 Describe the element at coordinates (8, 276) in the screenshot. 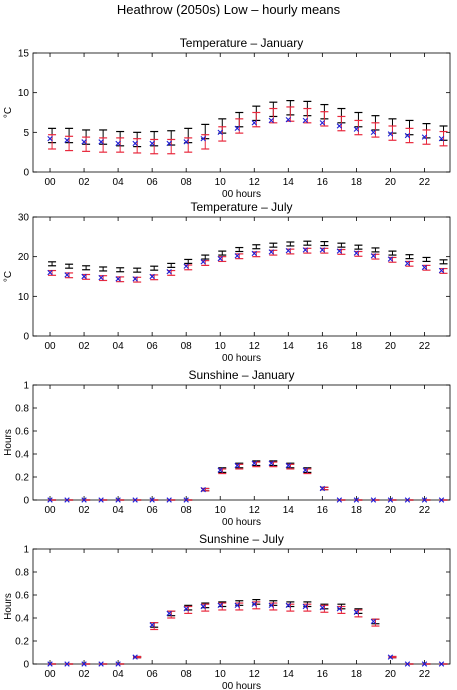

I see `y-axis-label: °C` at that location.